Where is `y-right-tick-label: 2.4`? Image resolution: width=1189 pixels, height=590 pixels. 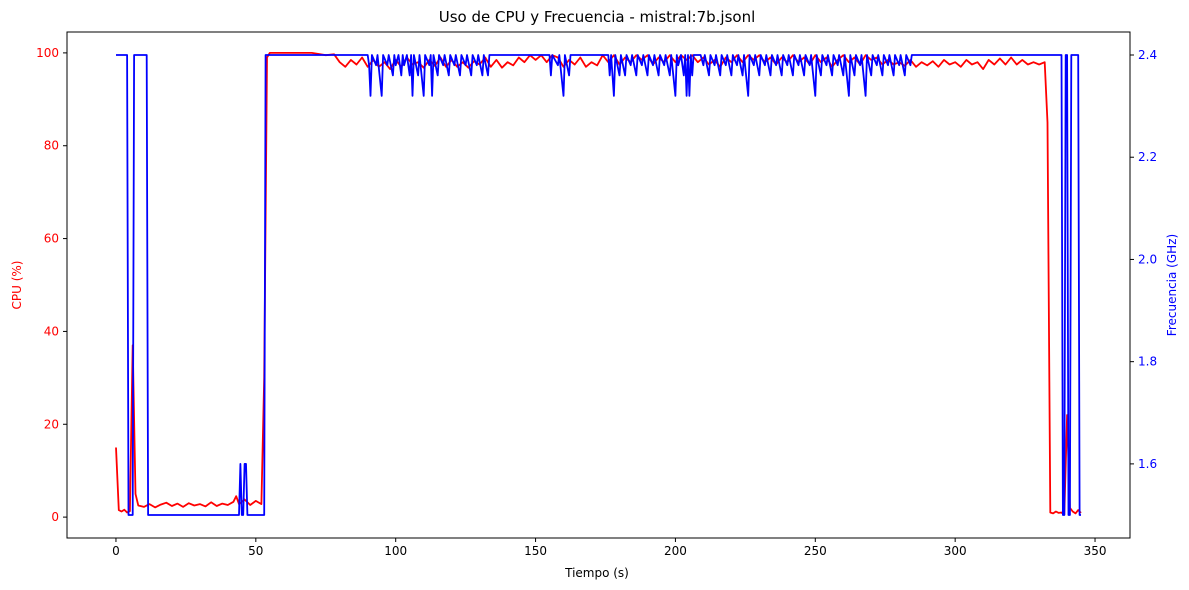
y-right-tick-label: 2.4 is located at coordinates (1147, 55).